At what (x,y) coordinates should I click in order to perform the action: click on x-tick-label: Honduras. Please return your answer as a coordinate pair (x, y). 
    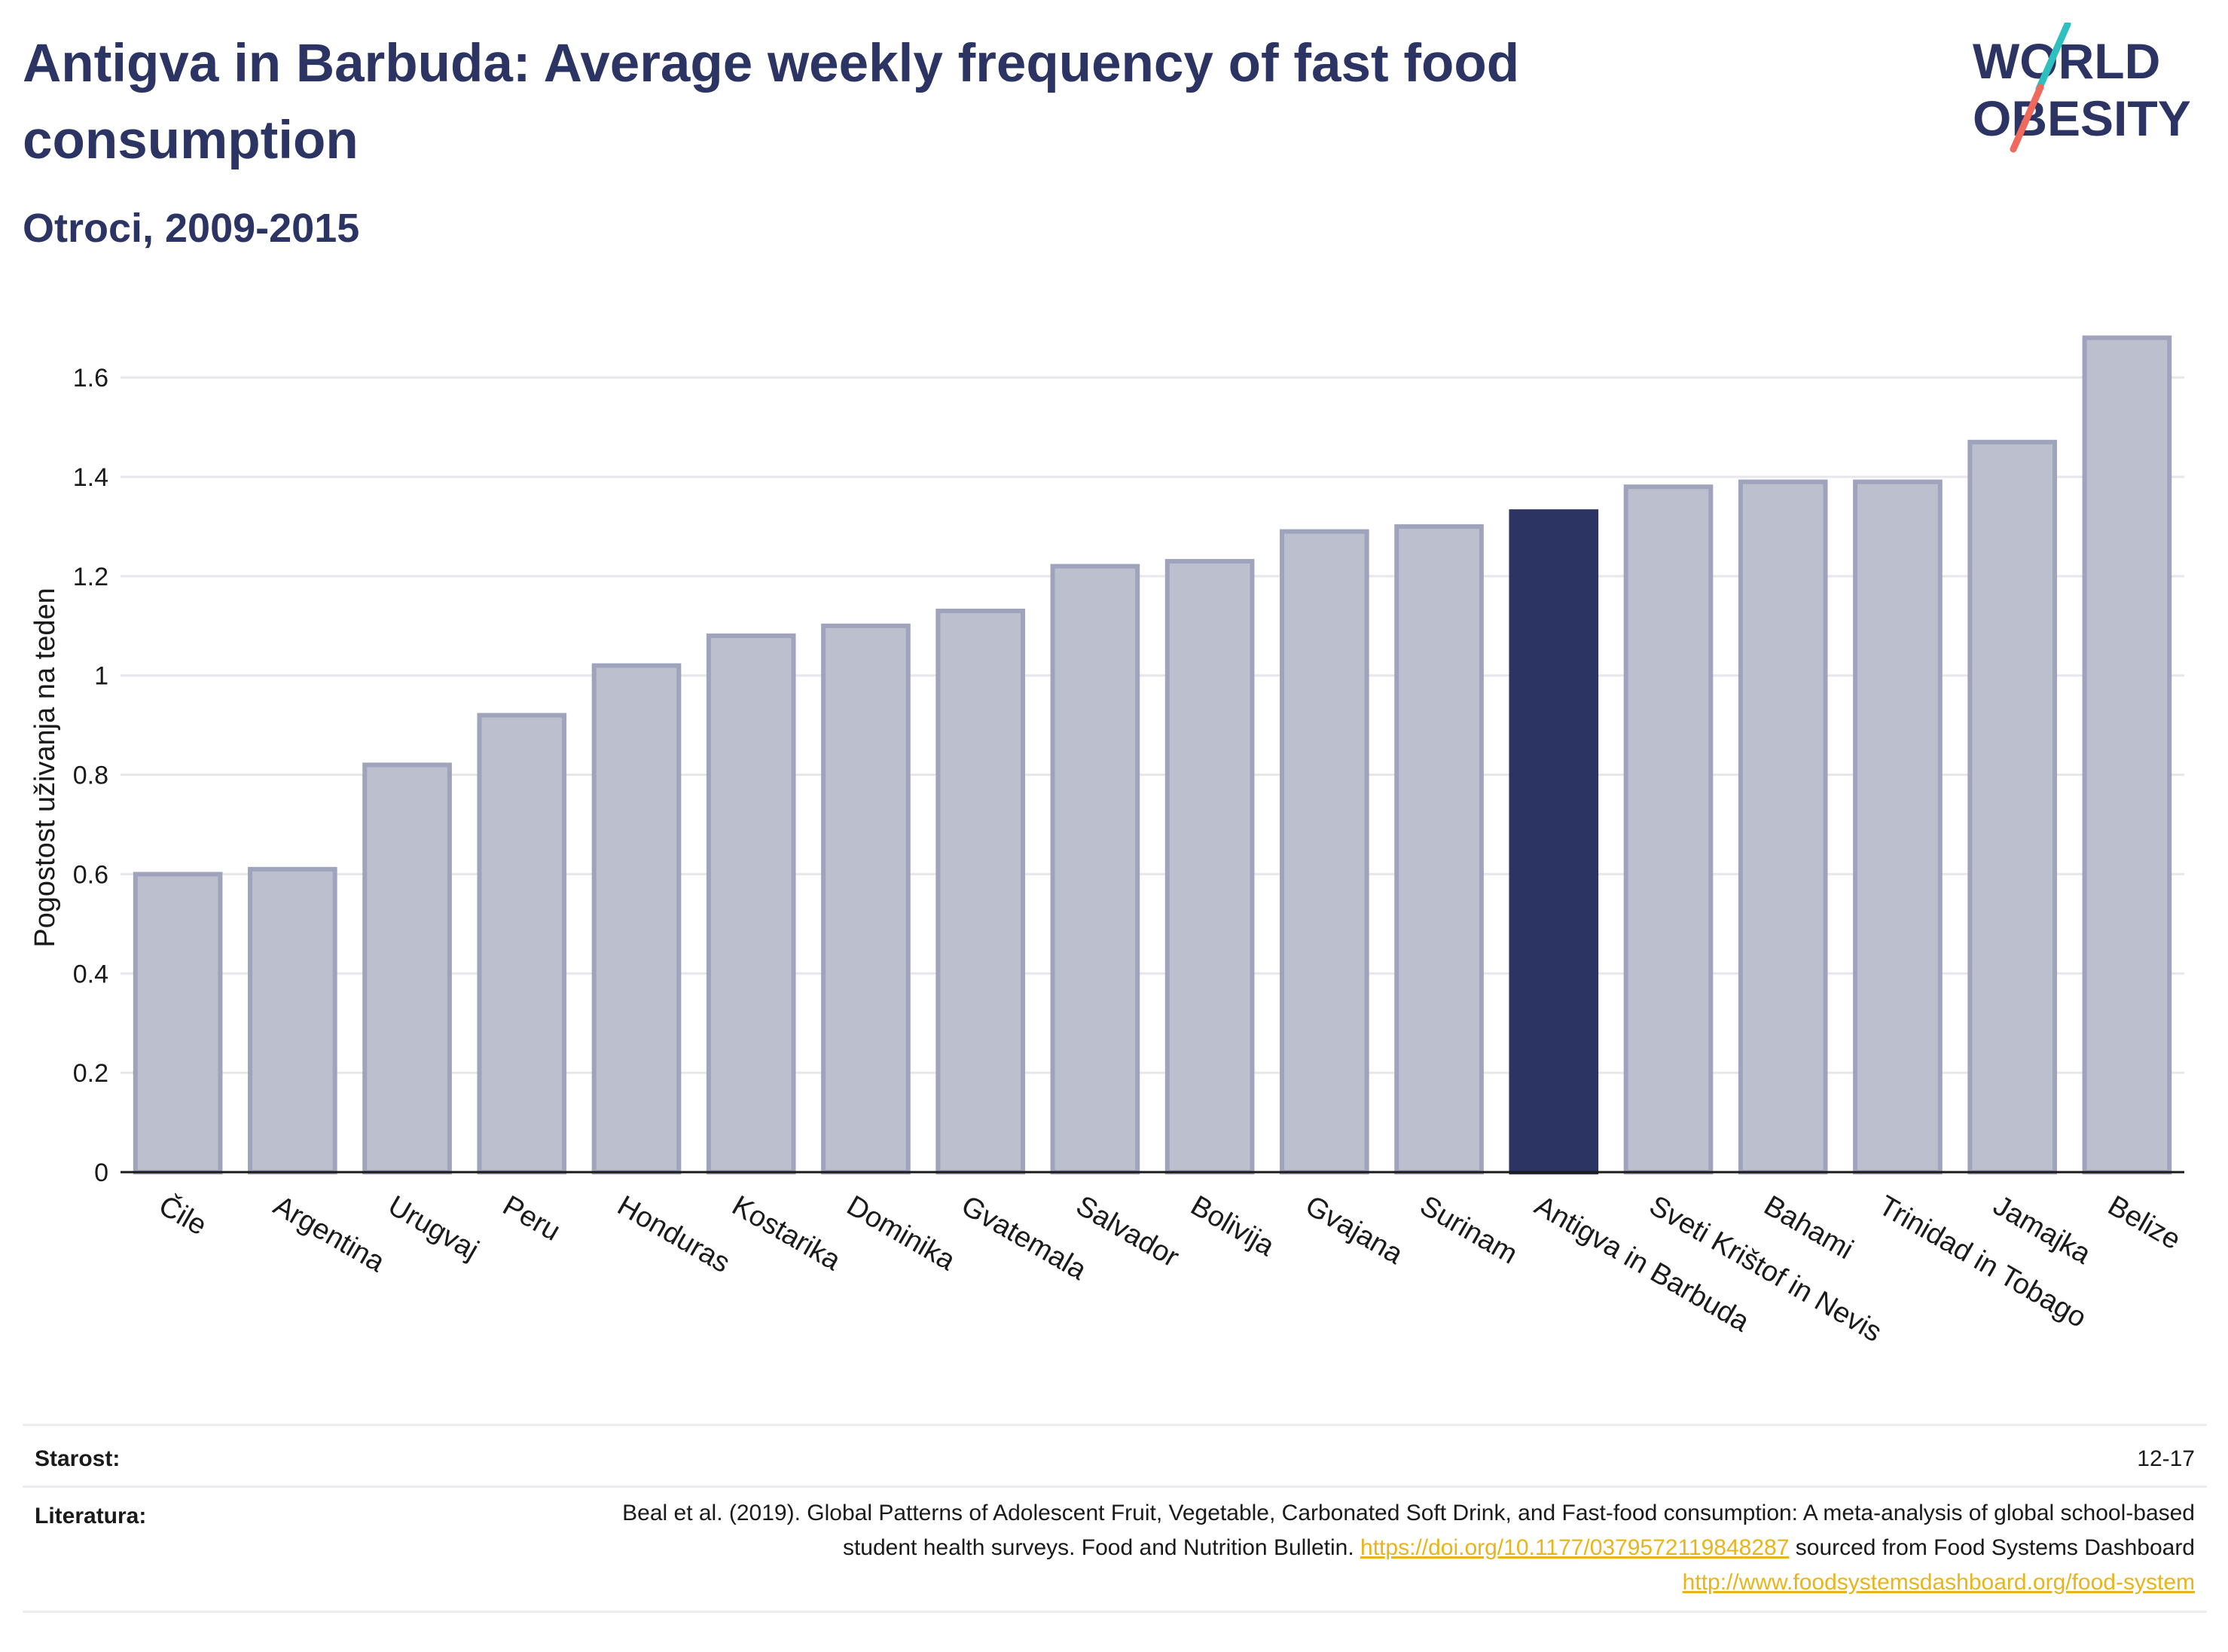
    Looking at the image, I should click on (674, 1234).